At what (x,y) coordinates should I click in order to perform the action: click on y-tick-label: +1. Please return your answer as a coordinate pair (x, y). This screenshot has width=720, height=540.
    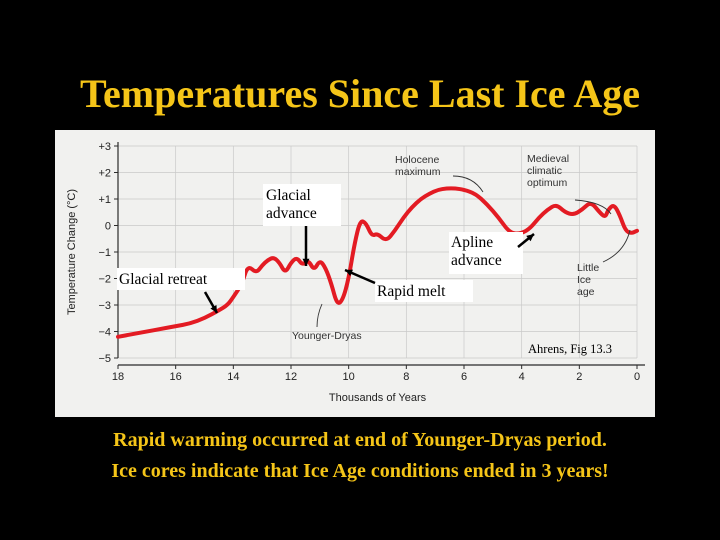
    Looking at the image, I should click on (104, 200).